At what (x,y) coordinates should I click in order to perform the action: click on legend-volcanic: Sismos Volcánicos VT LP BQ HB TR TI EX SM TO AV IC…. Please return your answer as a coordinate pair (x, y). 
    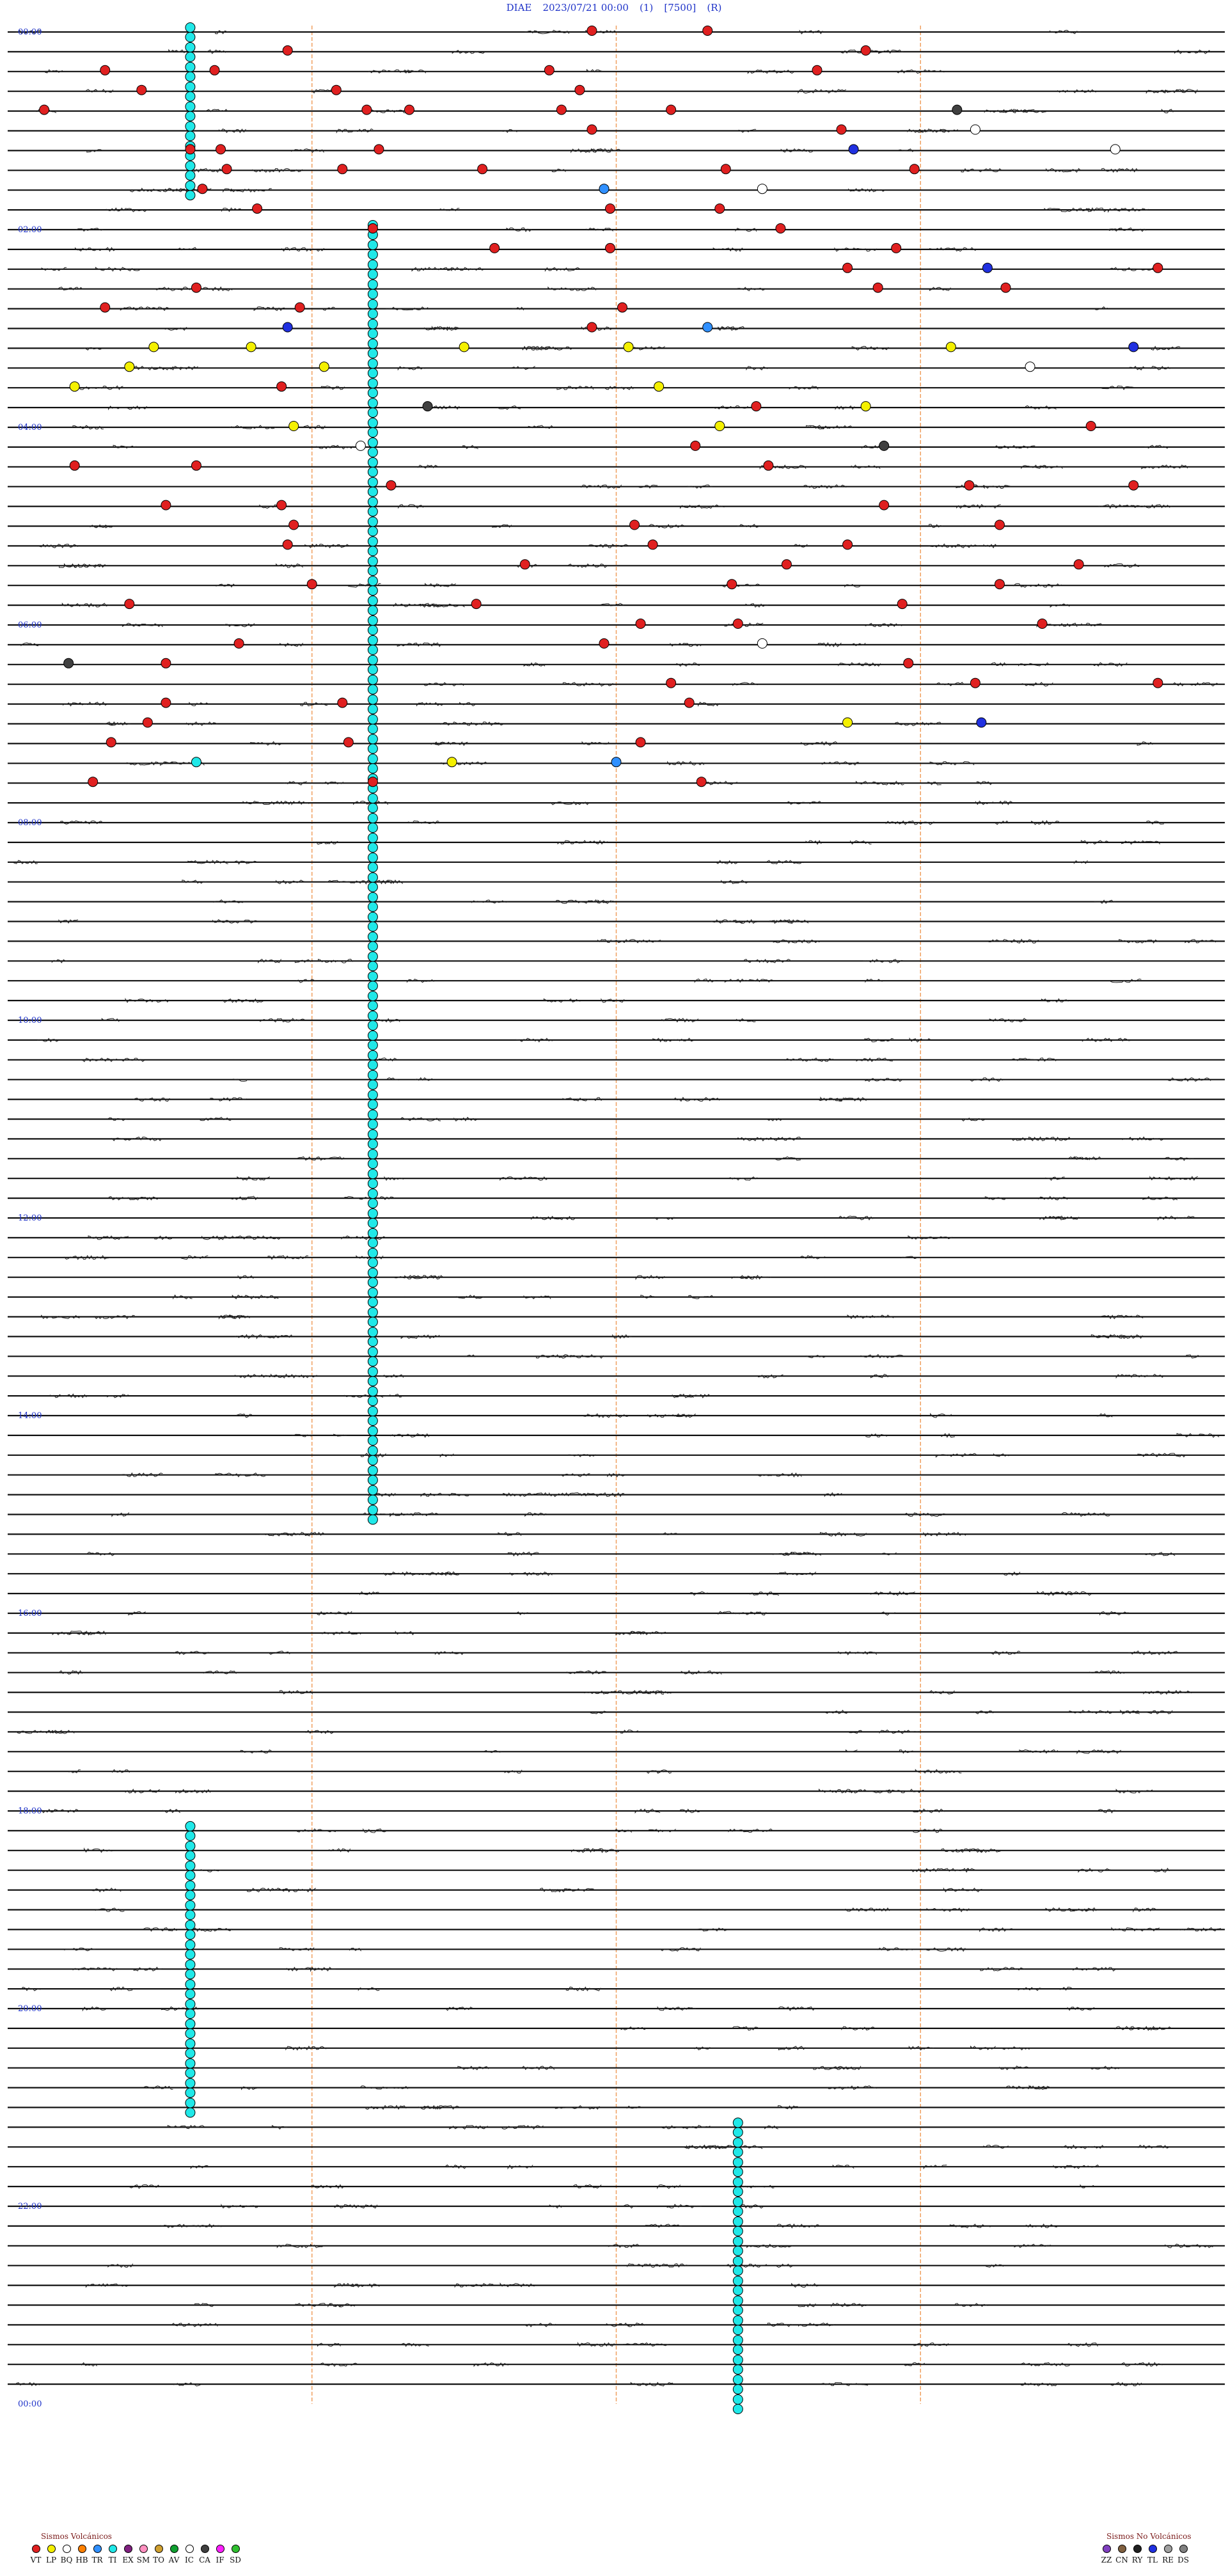
    Looking at the image, I should click on (135, 2548).